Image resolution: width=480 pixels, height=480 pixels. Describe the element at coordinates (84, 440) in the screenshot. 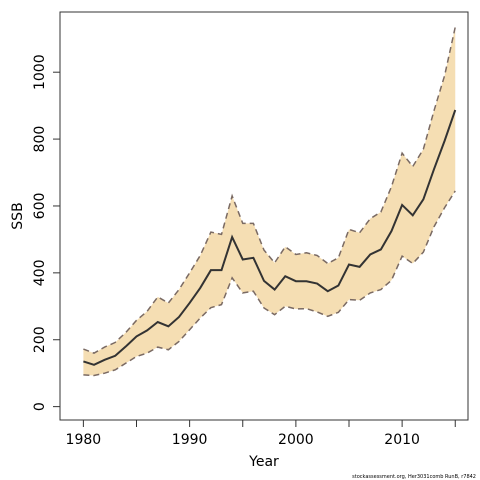

I see `x-tick-label: 1980` at that location.